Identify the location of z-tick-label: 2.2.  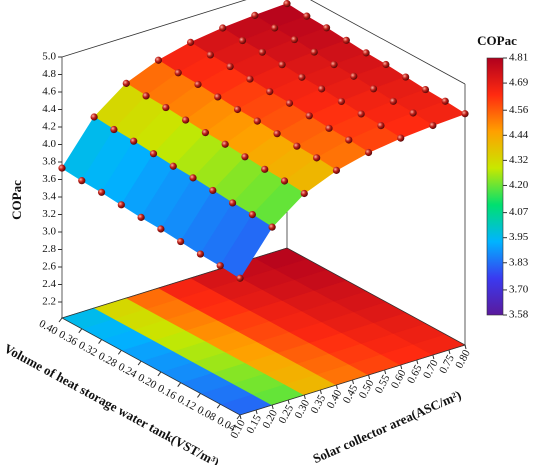
(49, 302).